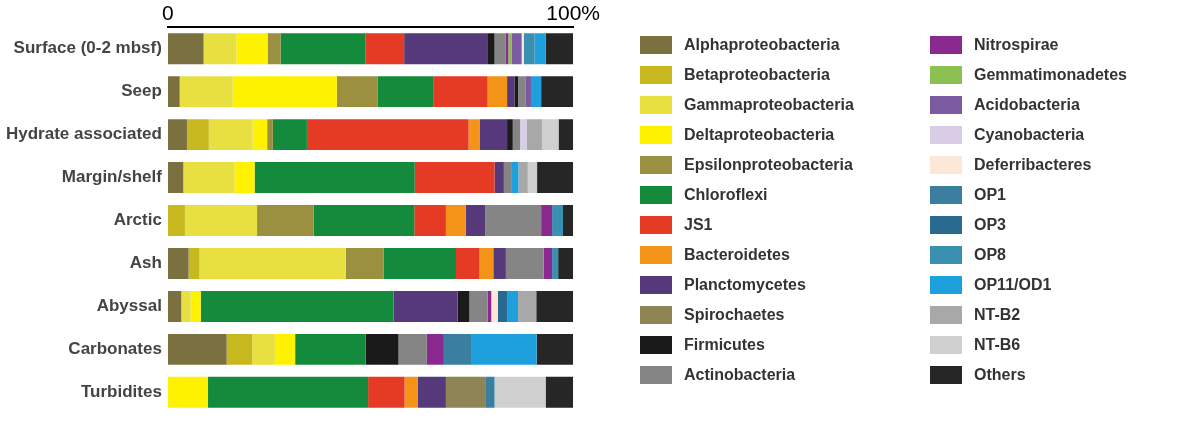 This screenshot has height=435, width=1191. What do you see at coordinates (734, 315) in the screenshot?
I see `legend-label: Spirochaetes` at bounding box center [734, 315].